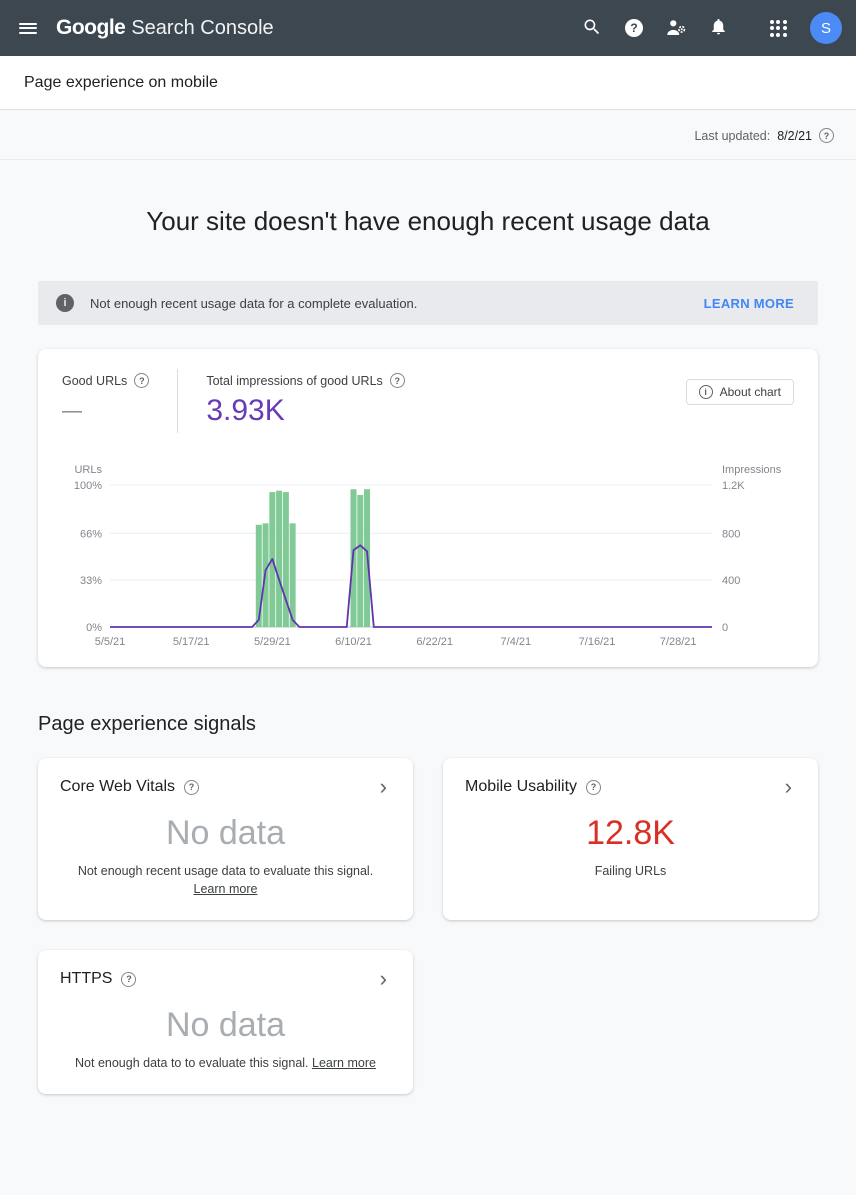 This screenshot has width=856, height=1195. What do you see at coordinates (88, 470) in the screenshot?
I see `svg-text: URLs` at bounding box center [88, 470].